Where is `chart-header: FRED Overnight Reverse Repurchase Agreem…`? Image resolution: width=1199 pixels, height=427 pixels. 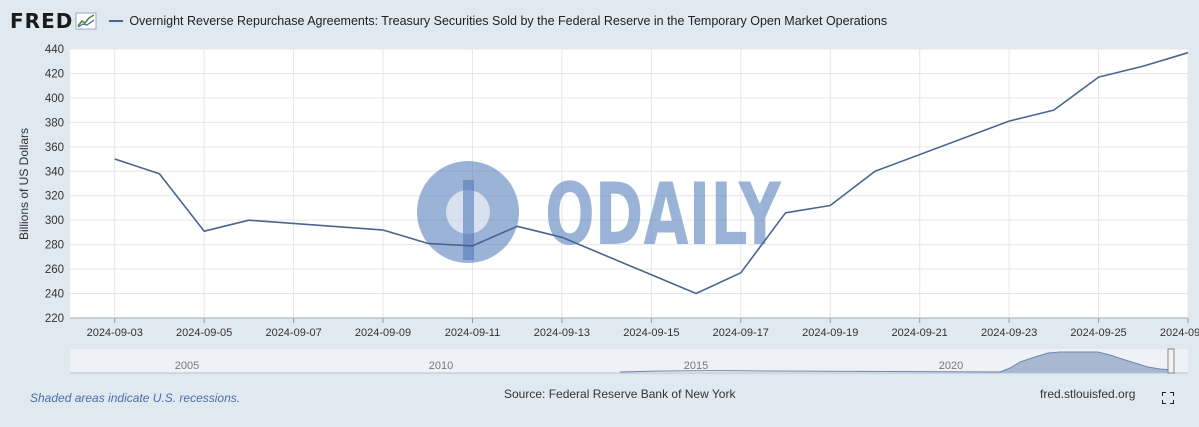 chart-header: FRED Overnight Reverse Repurchase Agreem… is located at coordinates (448, 21).